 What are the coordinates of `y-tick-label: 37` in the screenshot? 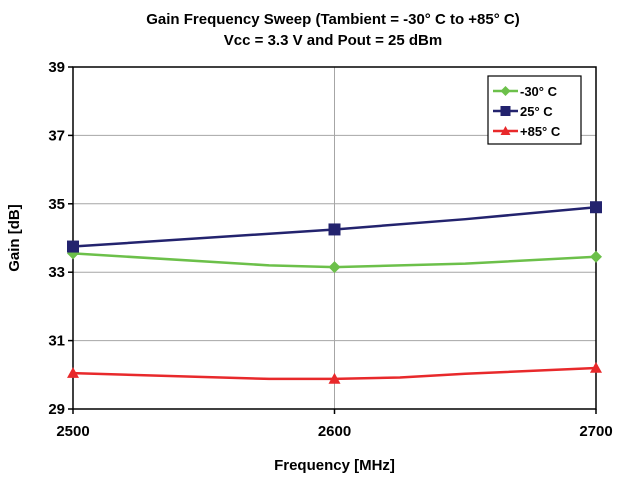 It's located at (56, 135).